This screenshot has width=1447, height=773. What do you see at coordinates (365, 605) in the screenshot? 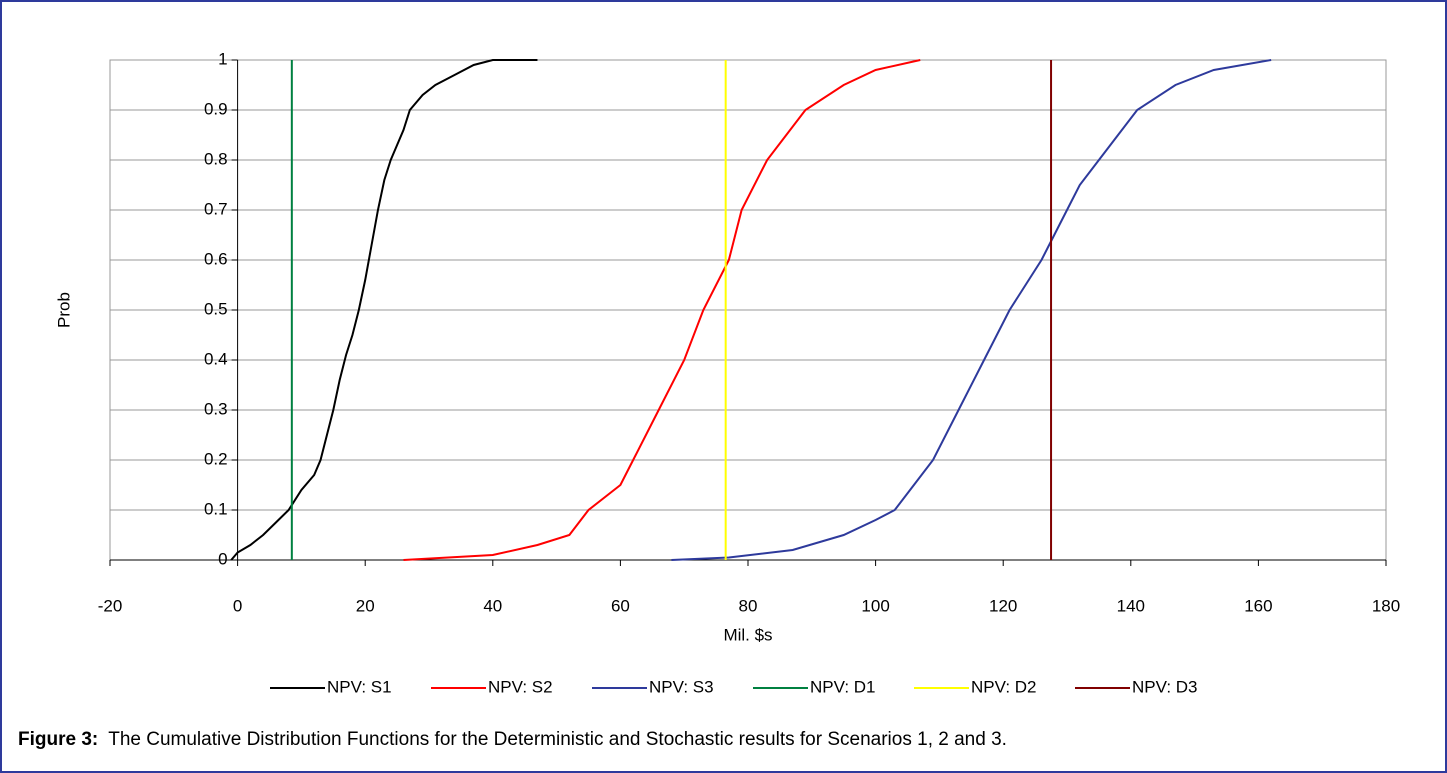
I see `x-tick-label: 20` at bounding box center [365, 605].